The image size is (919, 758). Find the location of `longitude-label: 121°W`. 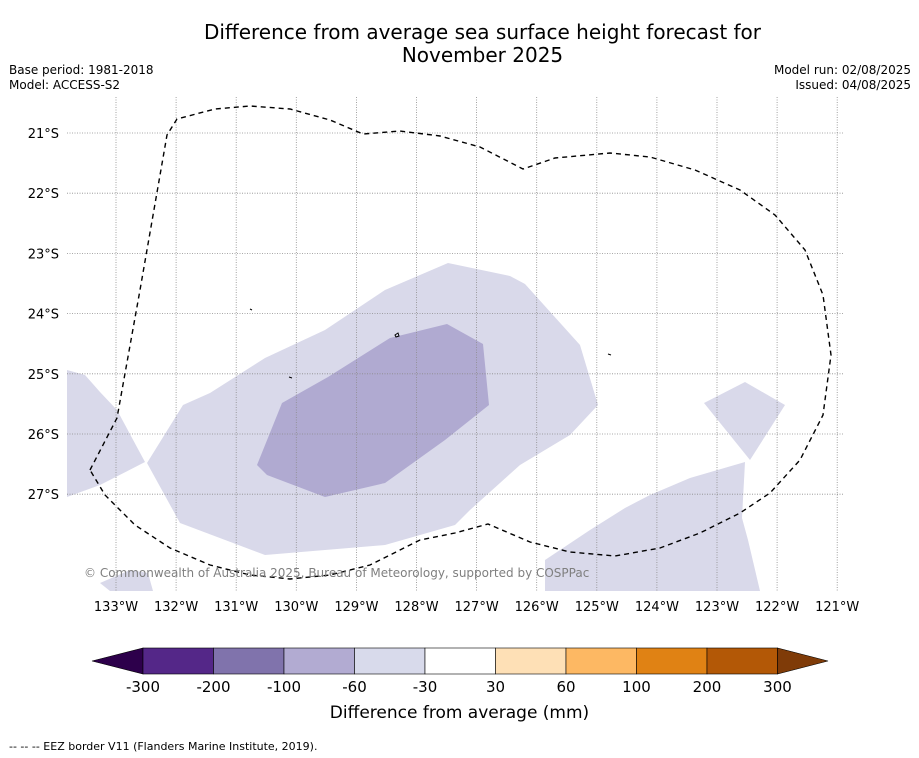

longitude-label: 121°W is located at coordinates (837, 607).